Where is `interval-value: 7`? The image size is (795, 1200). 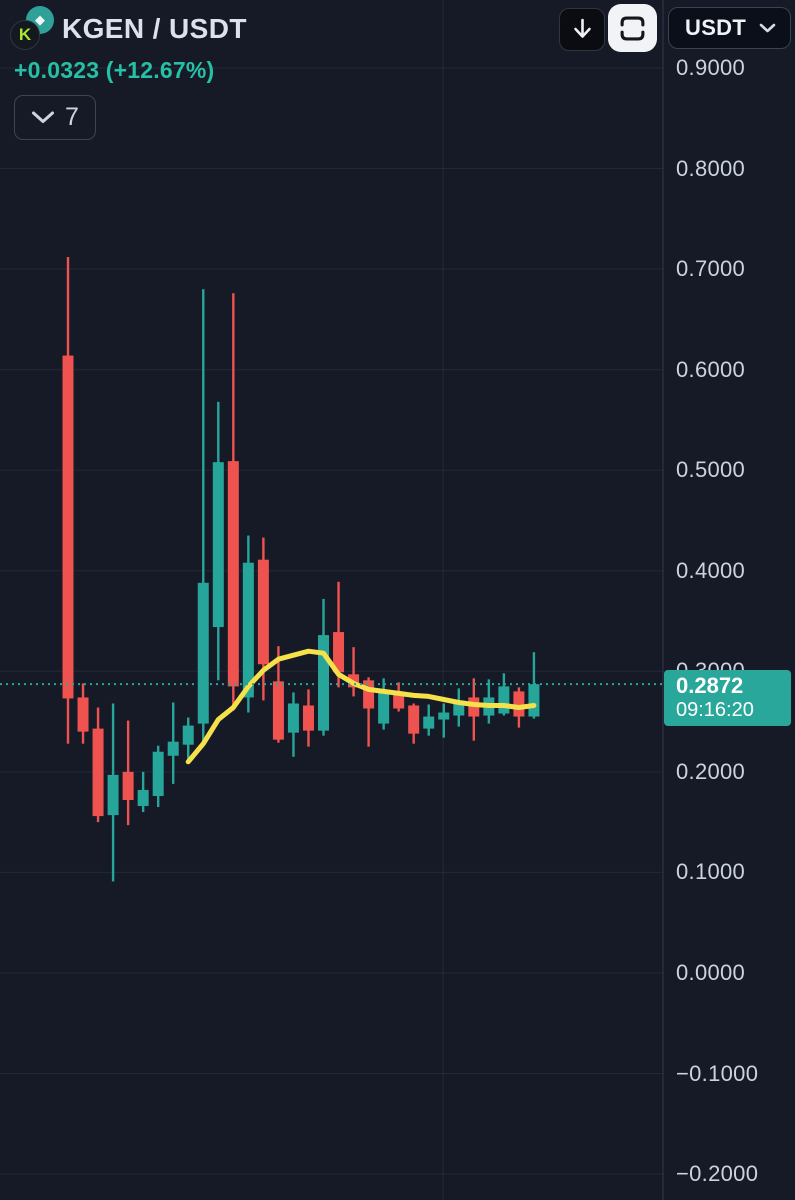 interval-value: 7 is located at coordinates (72, 117).